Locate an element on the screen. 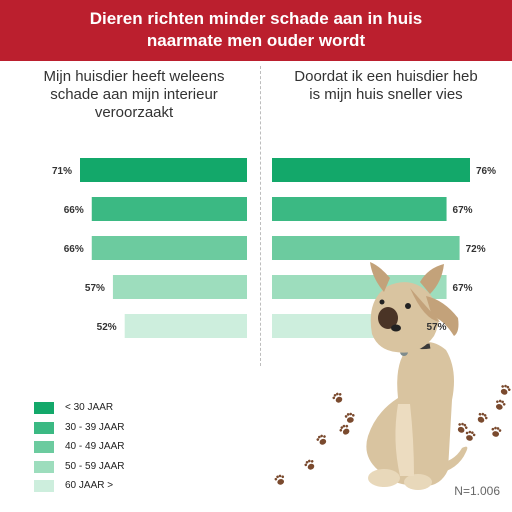  legend-label: 60 JAAR > is located at coordinates (89, 485).